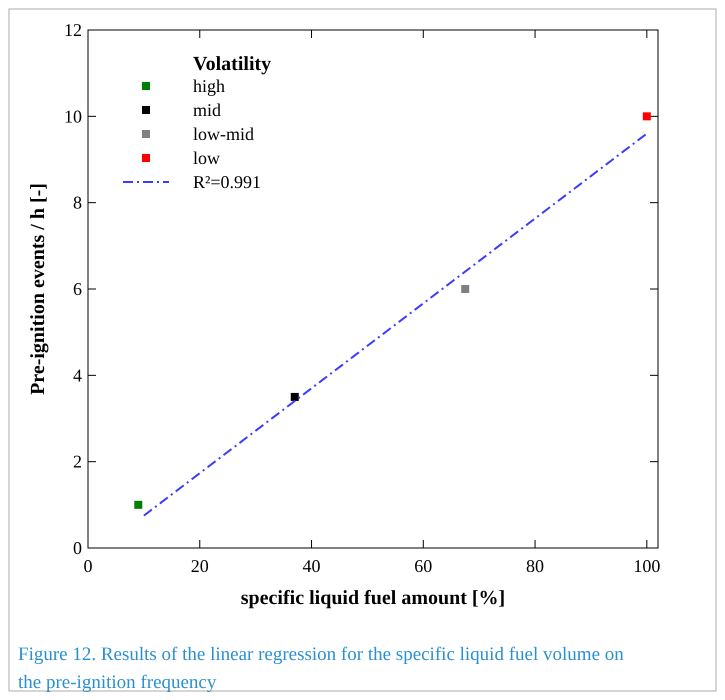 The width and height of the screenshot is (725, 700). Describe the element at coordinates (73, 116) in the screenshot. I see `y-tick-label: 10` at that location.